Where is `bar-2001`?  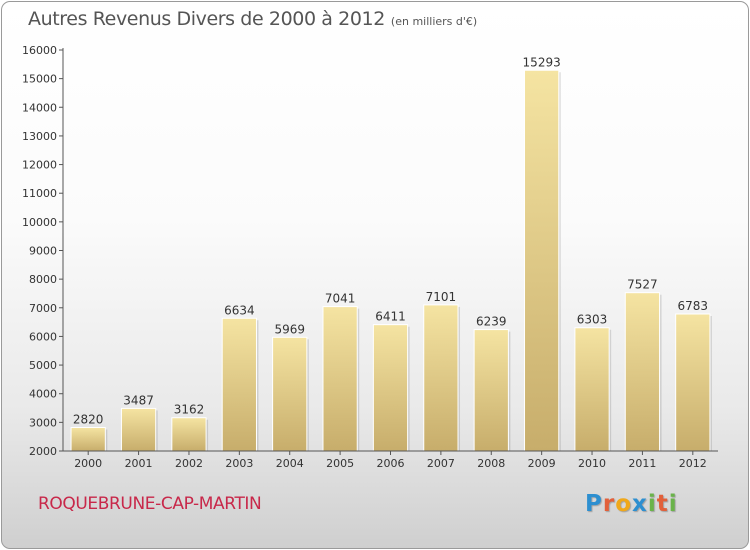
bar-2001 is located at coordinates (138, 429).